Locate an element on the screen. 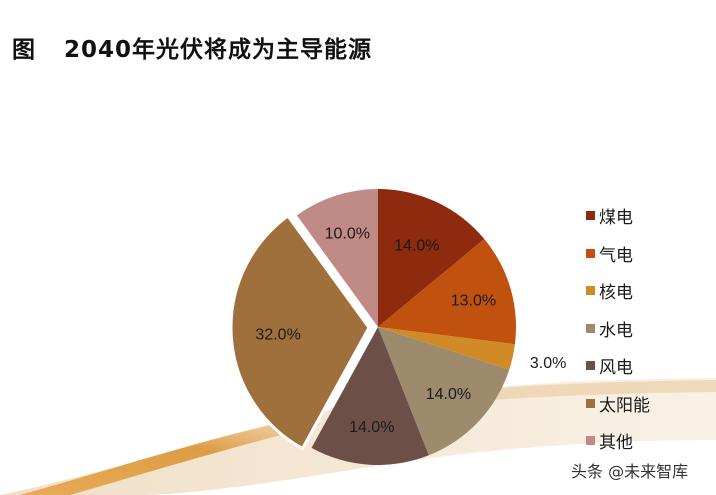 This screenshot has height=495, width=716. legend: 煤电 气电 核电 水电 风电 太阳能 其他 is located at coordinates (618, 328).